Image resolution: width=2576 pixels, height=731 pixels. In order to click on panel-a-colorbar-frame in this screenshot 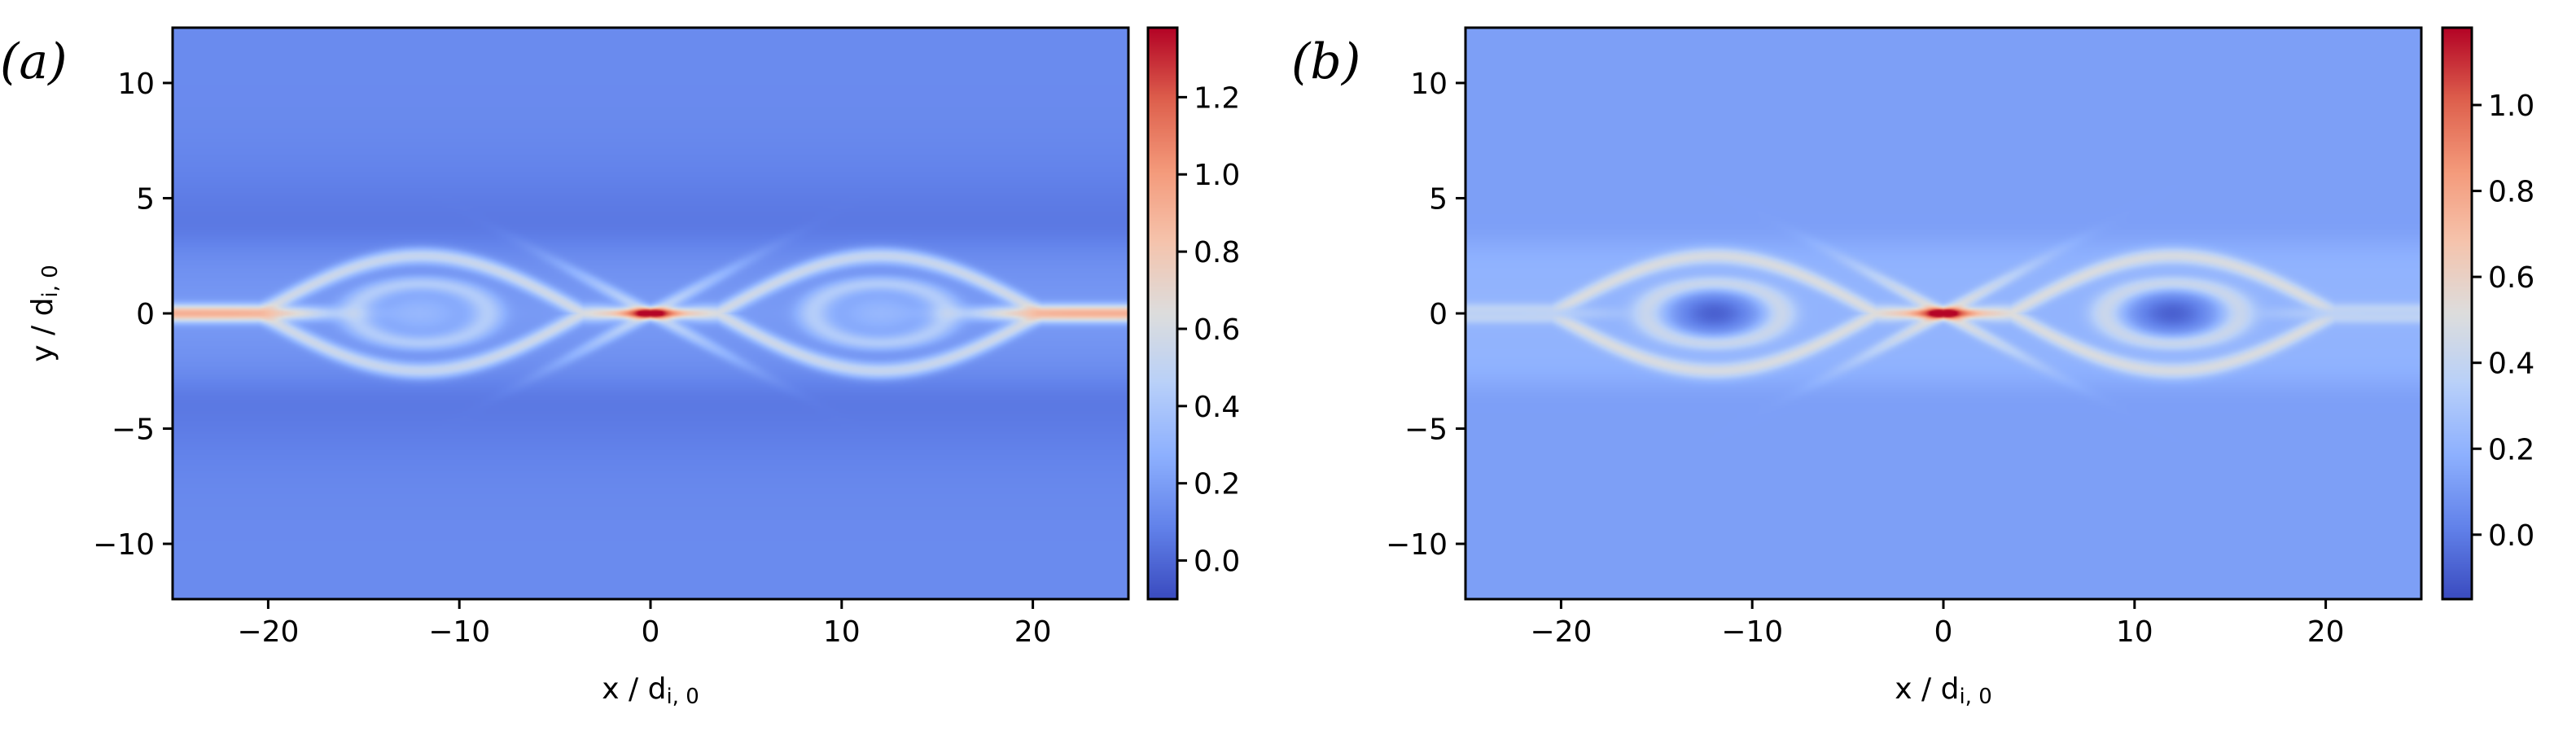, I will do `click(1162, 313)`.